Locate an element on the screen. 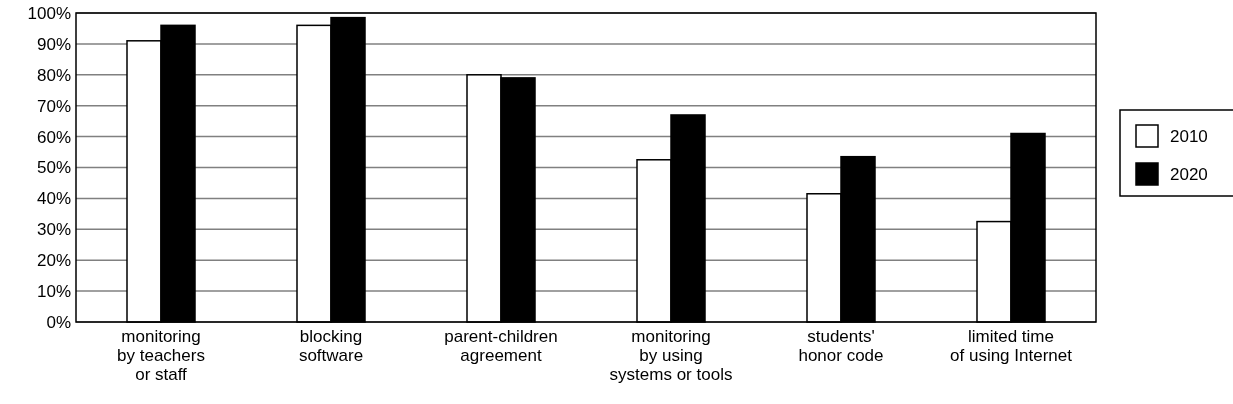 The height and width of the screenshot is (404, 1233). y-tick-label: 60% is located at coordinates (53, 137).